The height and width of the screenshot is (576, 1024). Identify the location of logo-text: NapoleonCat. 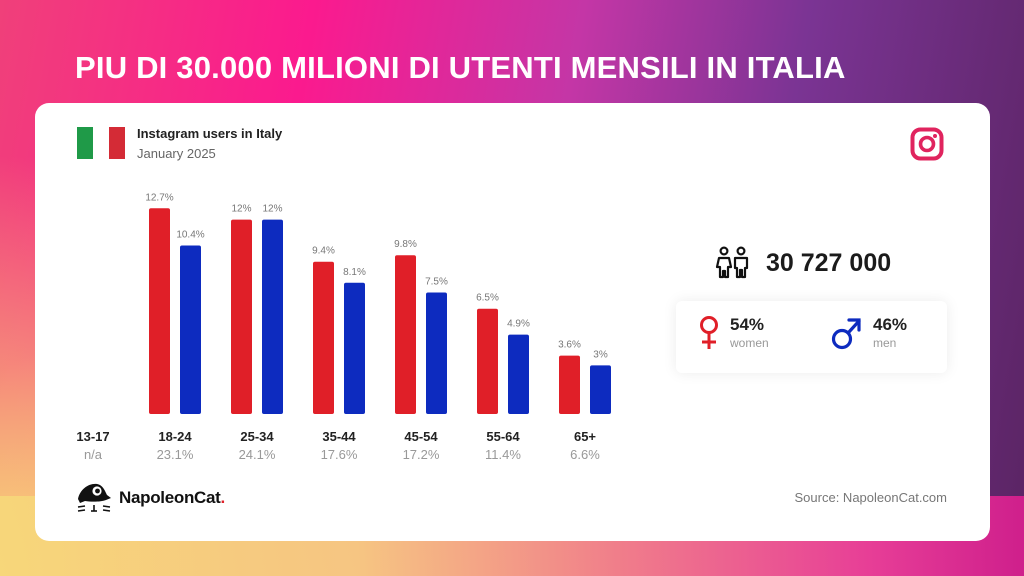
(170, 497).